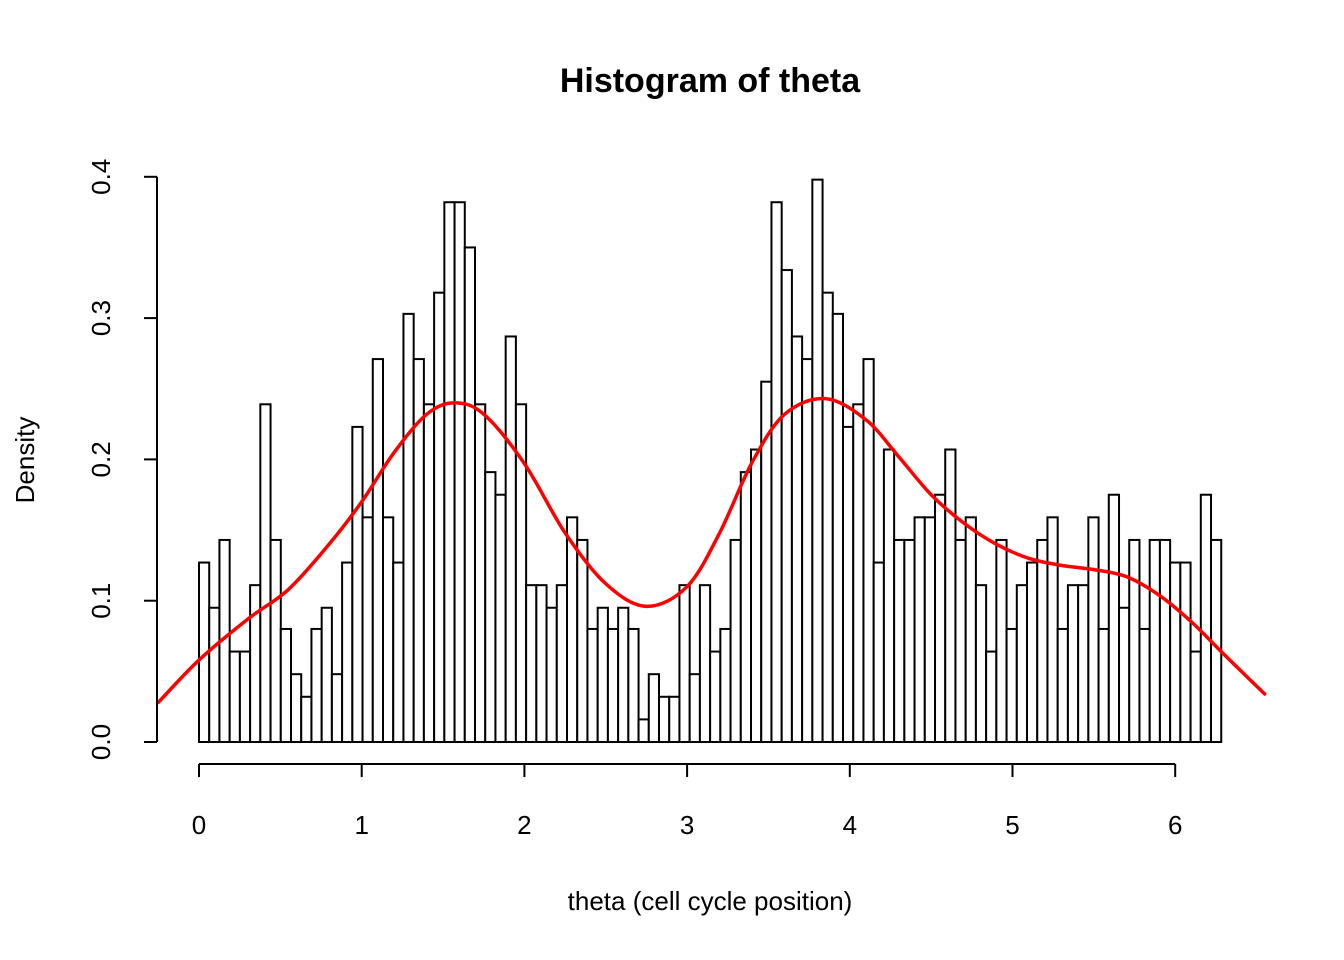  What do you see at coordinates (122, 459) in the screenshot?
I see `y-axis: 0.0 0.1 0.2 0.3 0.4` at bounding box center [122, 459].